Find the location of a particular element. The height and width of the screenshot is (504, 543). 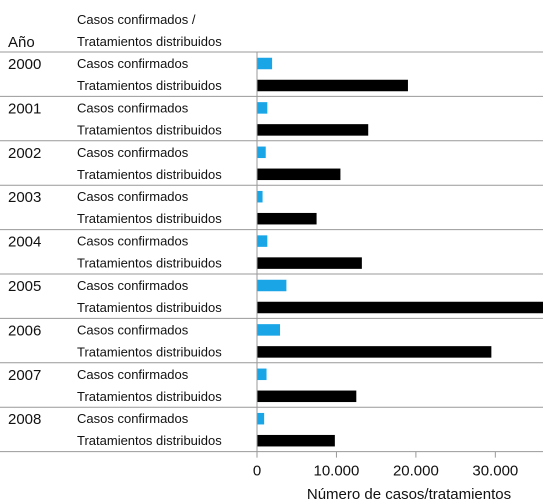

year-label: 2006 is located at coordinates (24, 330).